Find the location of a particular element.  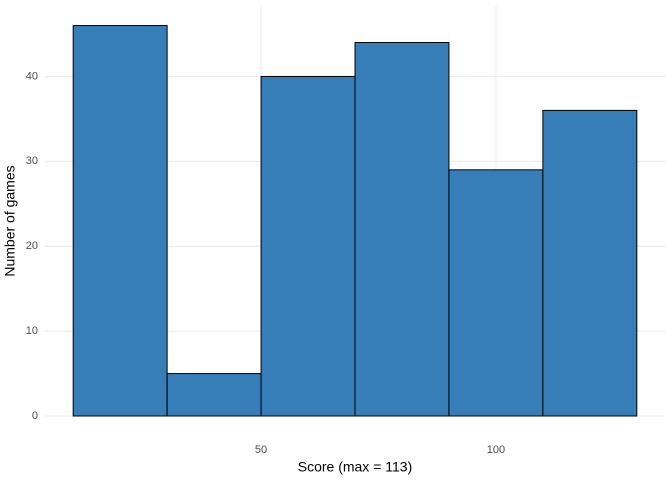

x-axis-title: Score (max = 113) is located at coordinates (355, 467).